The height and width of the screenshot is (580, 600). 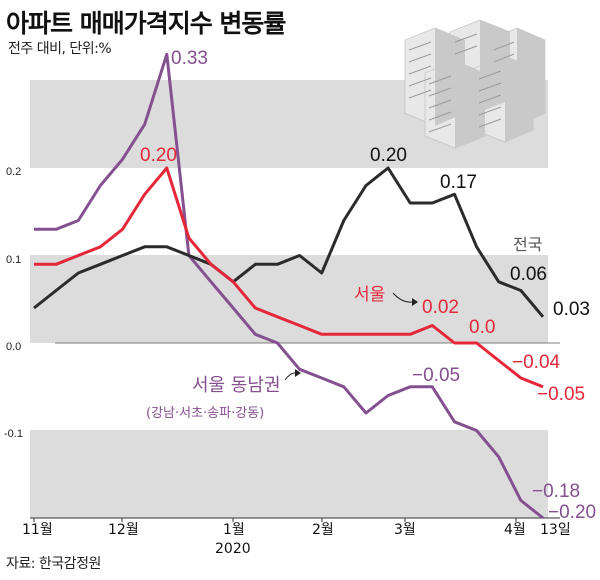 I want to click on series-name-southeast-sub: (강남·서초·송파·강동), so click(x=205, y=413).